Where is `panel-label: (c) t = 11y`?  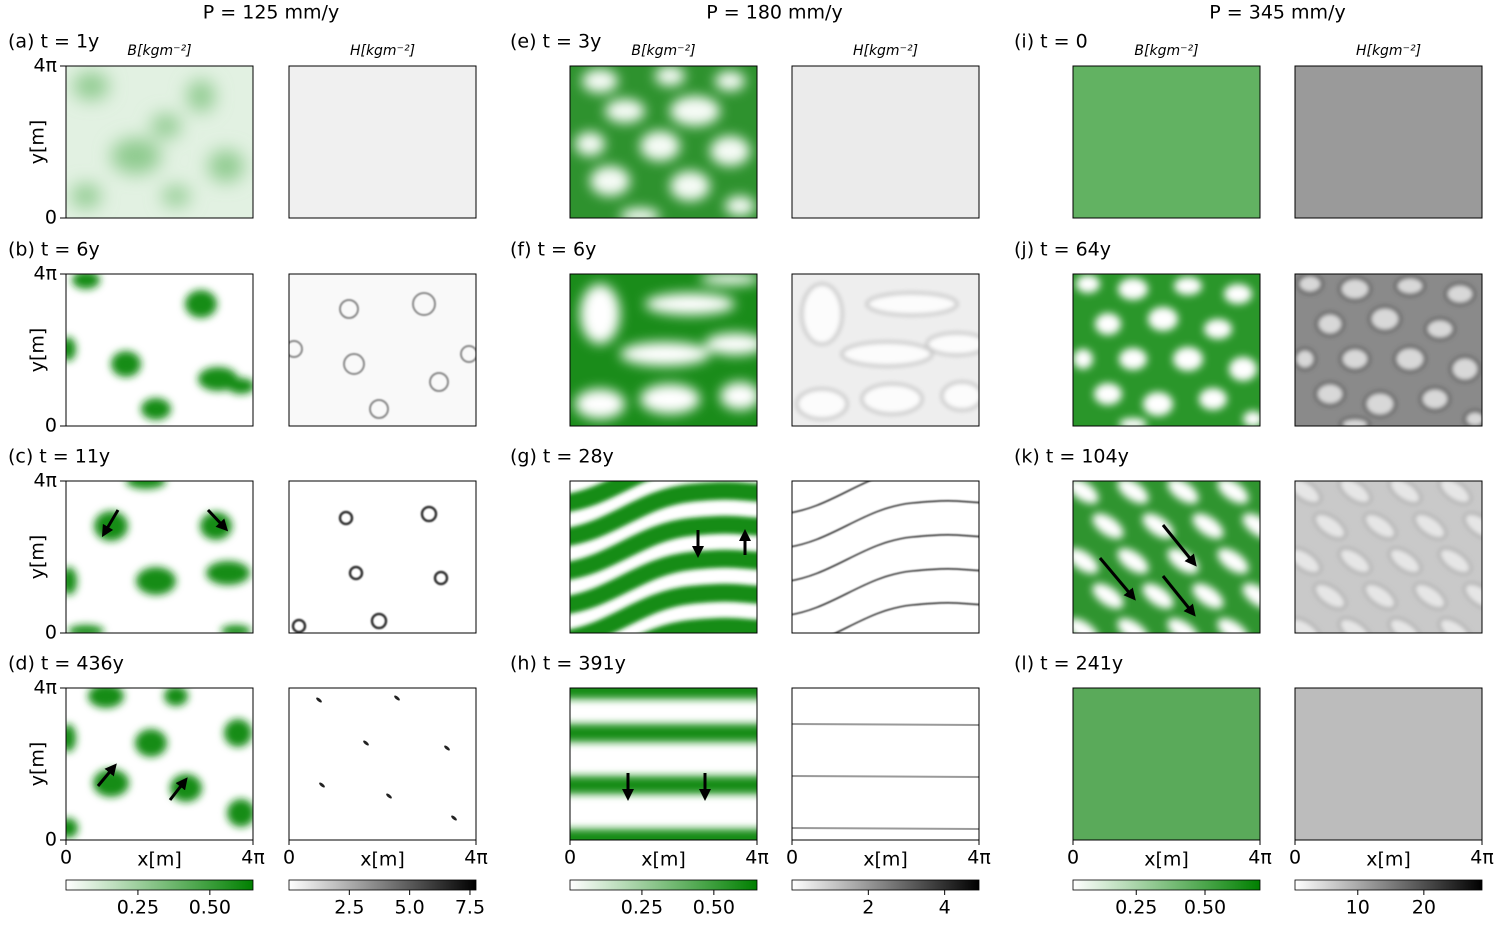
panel-label: (c) t = 11y is located at coordinates (59, 457).